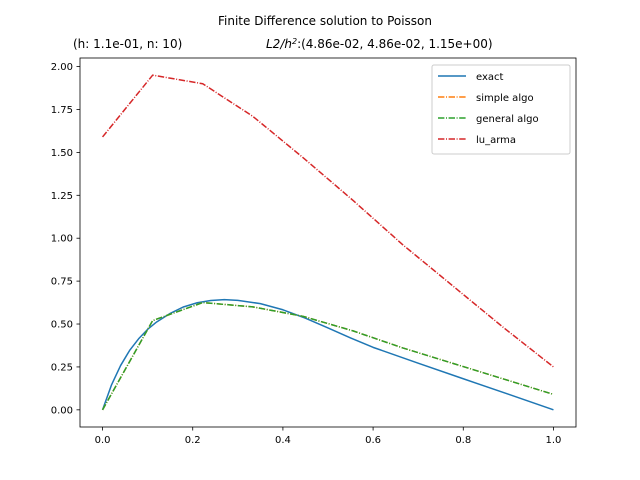 The image size is (640, 480). I want to click on legend-items: exact simple algo general algo lu_arma, so click(488, 109).